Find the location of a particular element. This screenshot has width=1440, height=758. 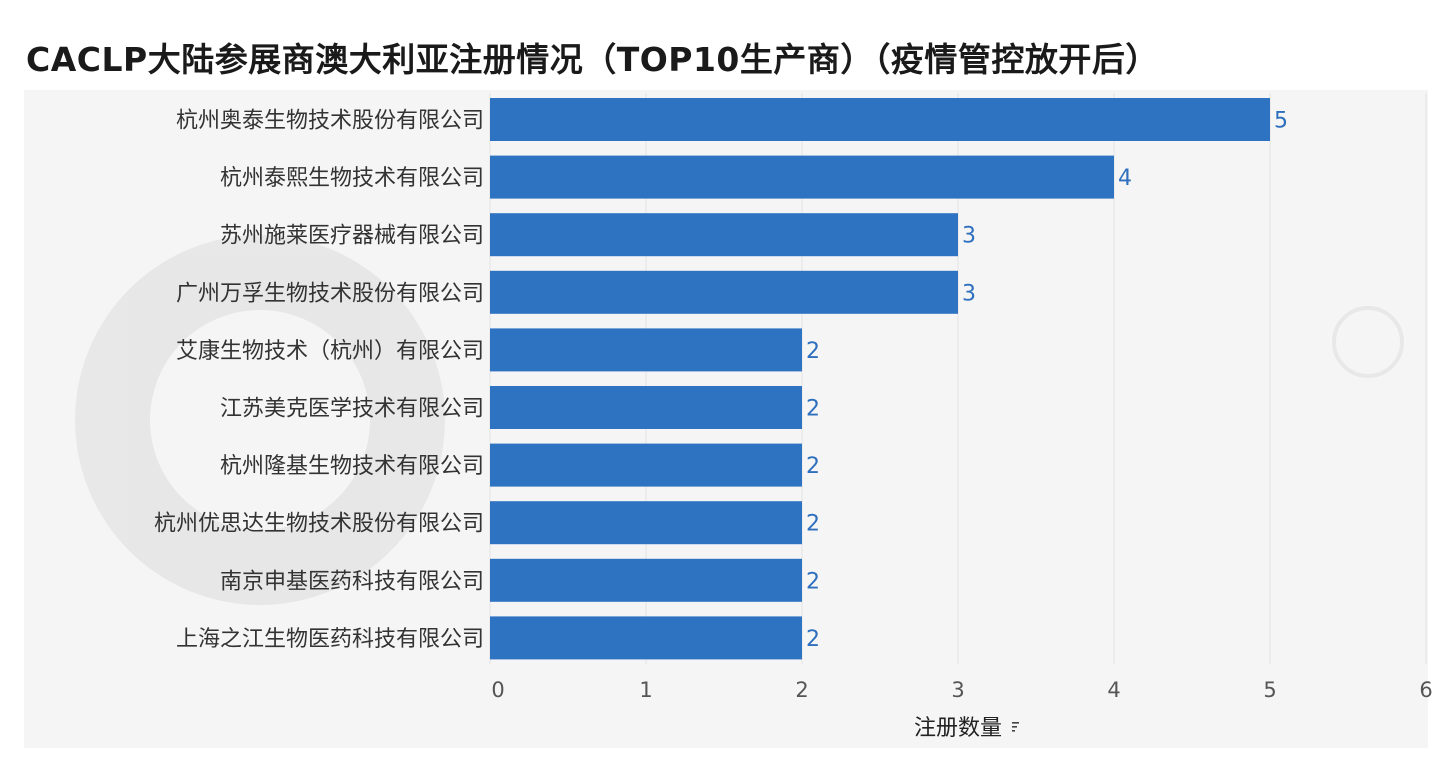

data-label: 4 is located at coordinates (1125, 178).